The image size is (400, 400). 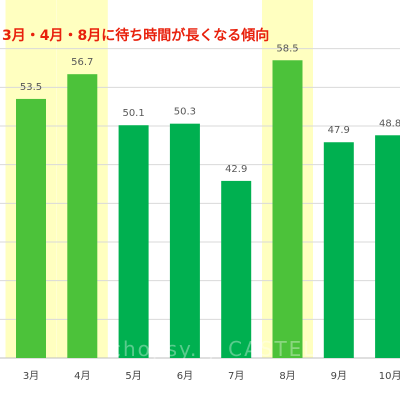 What do you see at coordinates (135, 35) in the screenshot?
I see `chart-title: 3月・4月・8月に待ち時間が長くなる傾向` at bounding box center [135, 35].